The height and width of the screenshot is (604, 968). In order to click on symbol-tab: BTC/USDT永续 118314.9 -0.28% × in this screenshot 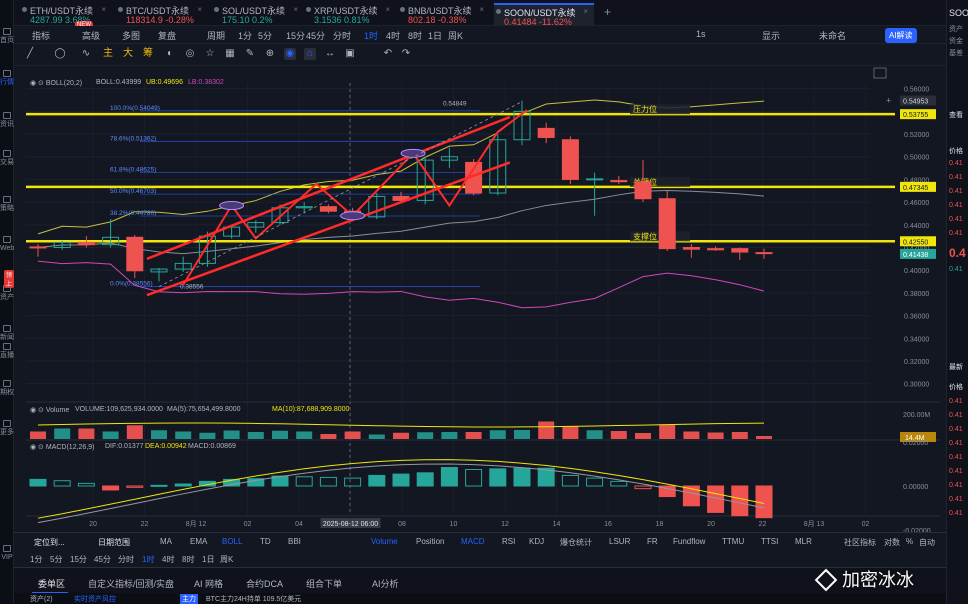, I will do `click(162, 14)`.